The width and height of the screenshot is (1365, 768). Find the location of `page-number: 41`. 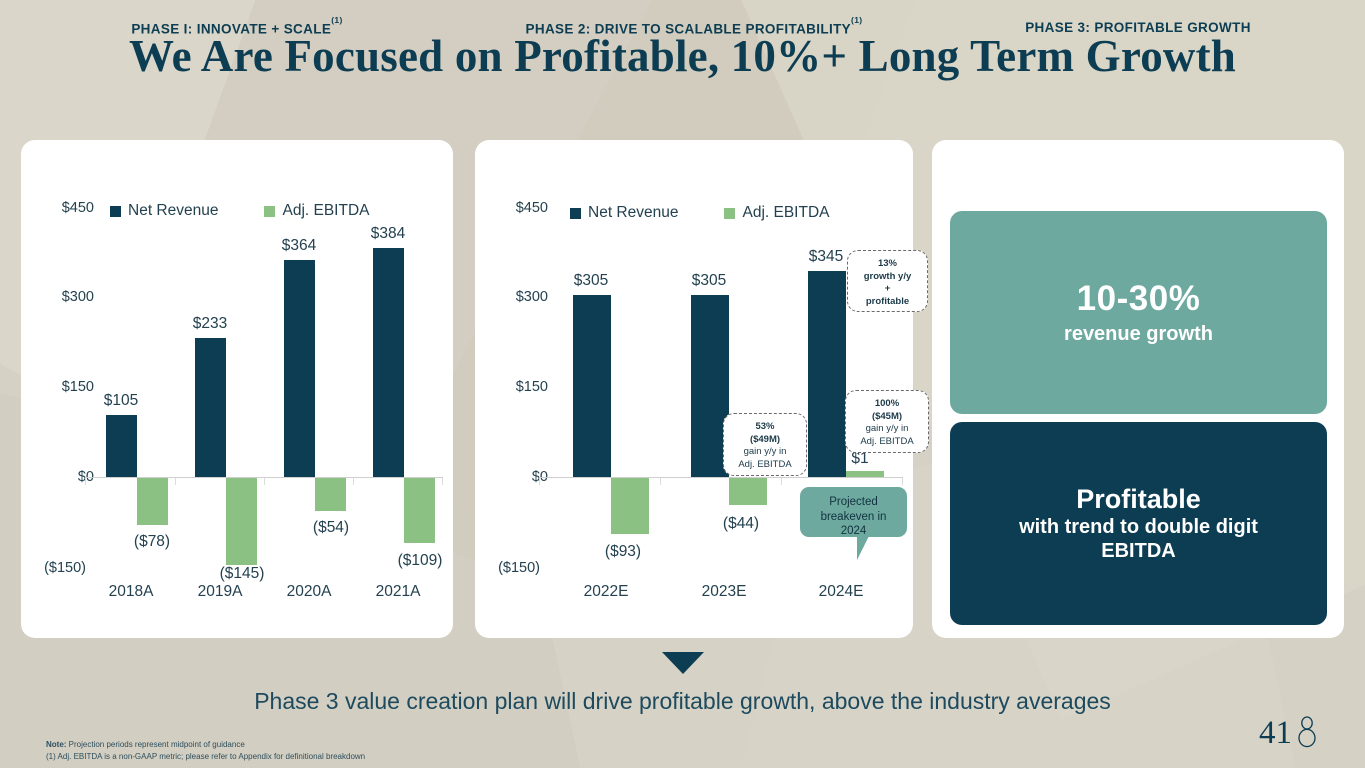

page-number: 41 is located at coordinates (1288, 733).